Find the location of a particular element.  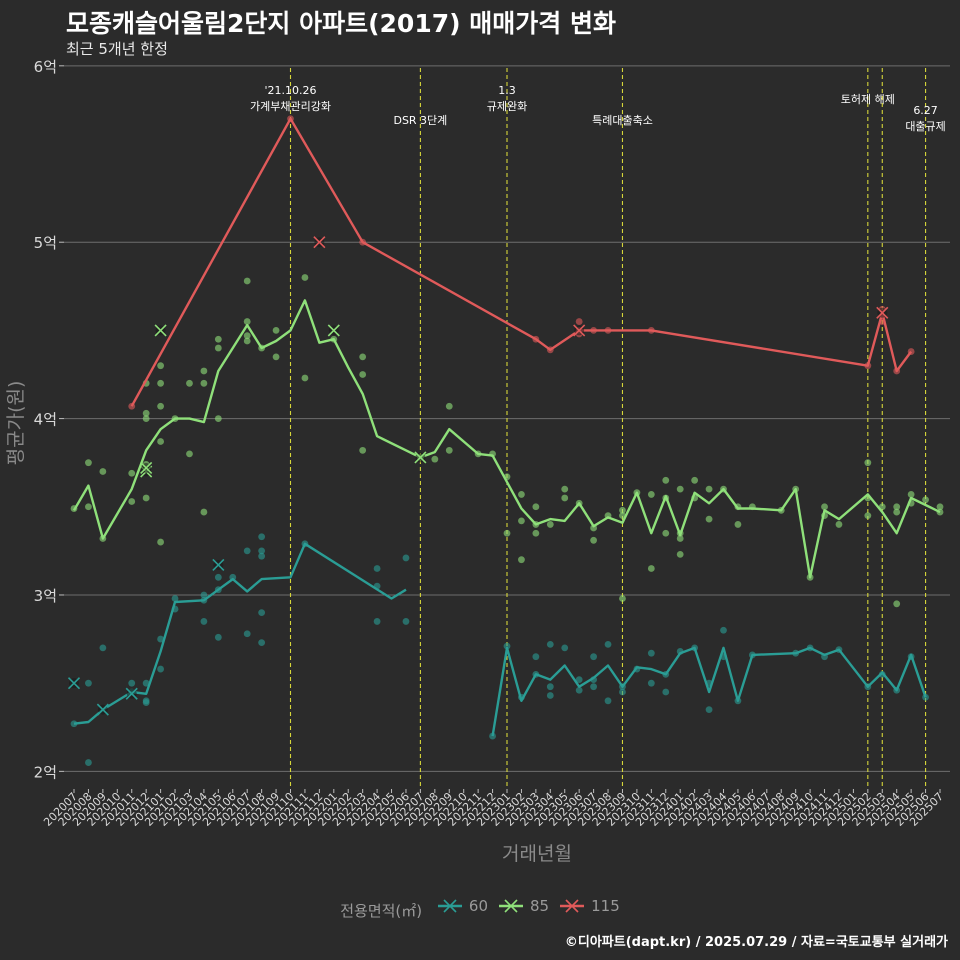

legend-item-60: 60 is located at coordinates (462, 906).